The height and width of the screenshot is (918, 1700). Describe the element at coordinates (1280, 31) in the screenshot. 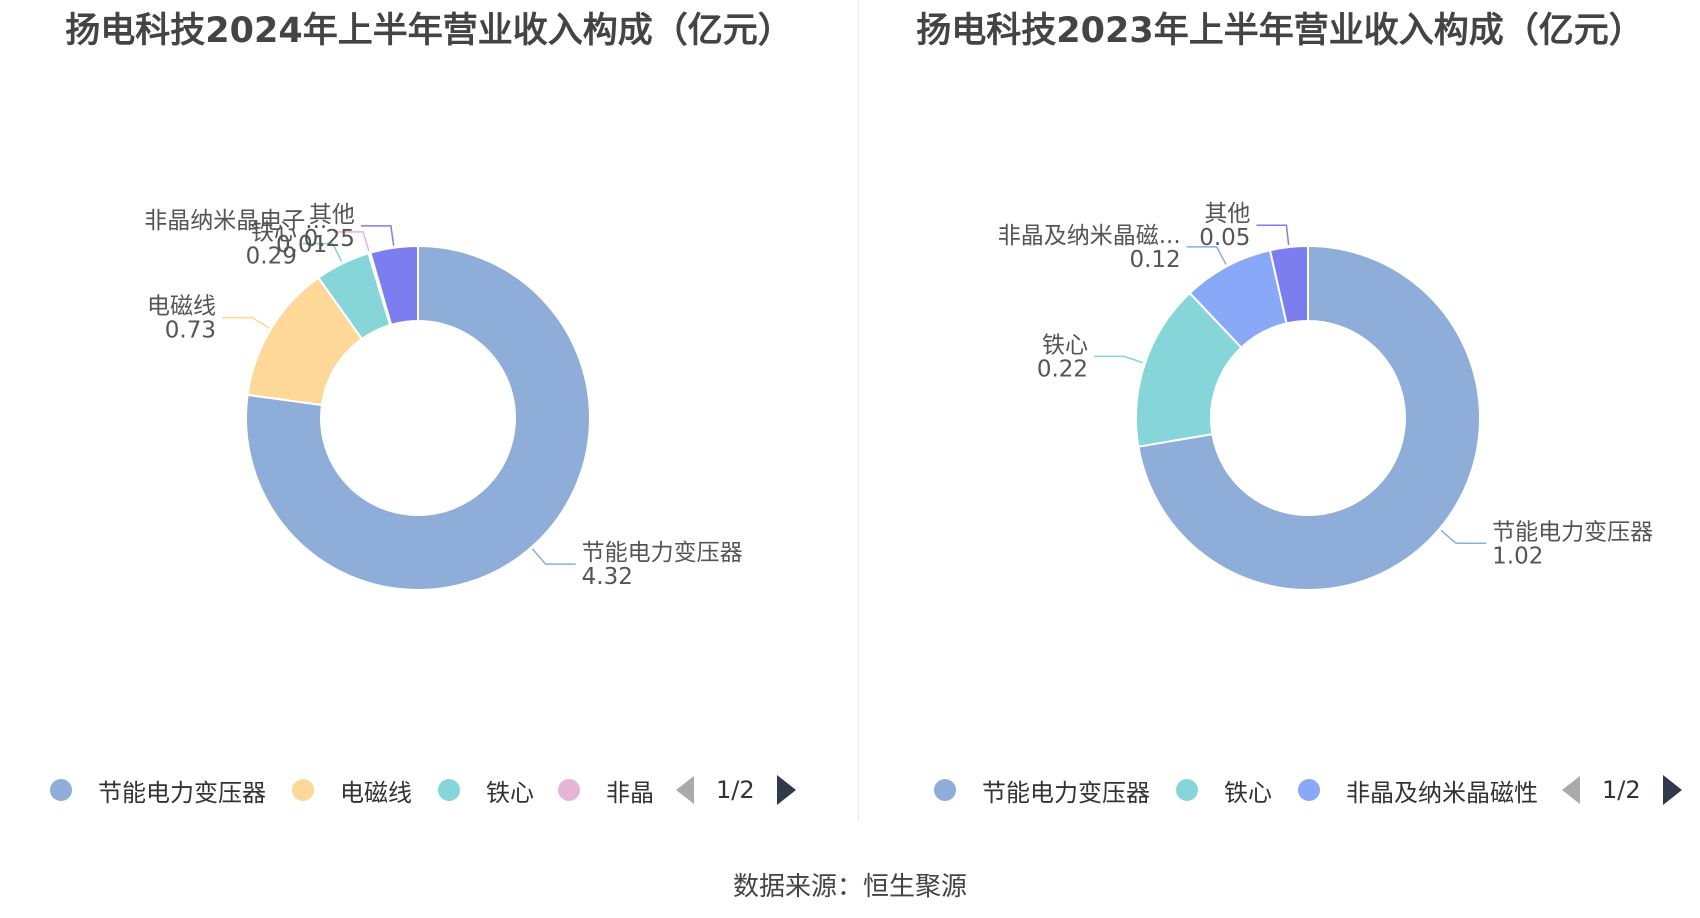

I see `chart-title-2023: 扬电科技2023年上半年营业收入构成（亿元）` at that location.